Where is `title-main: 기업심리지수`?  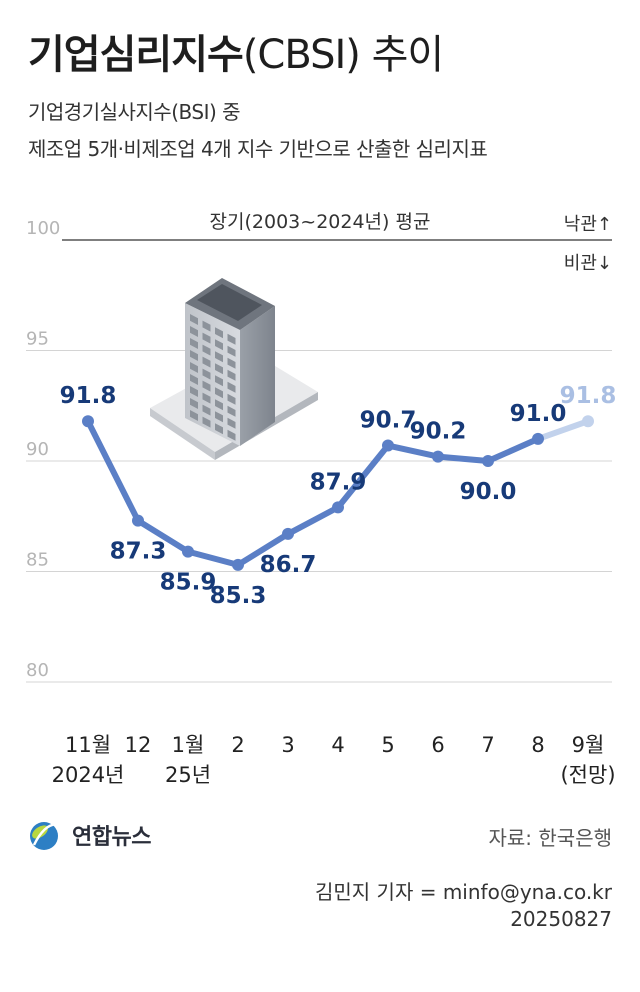
title-main: 기업심리지수 is located at coordinates (136, 55).